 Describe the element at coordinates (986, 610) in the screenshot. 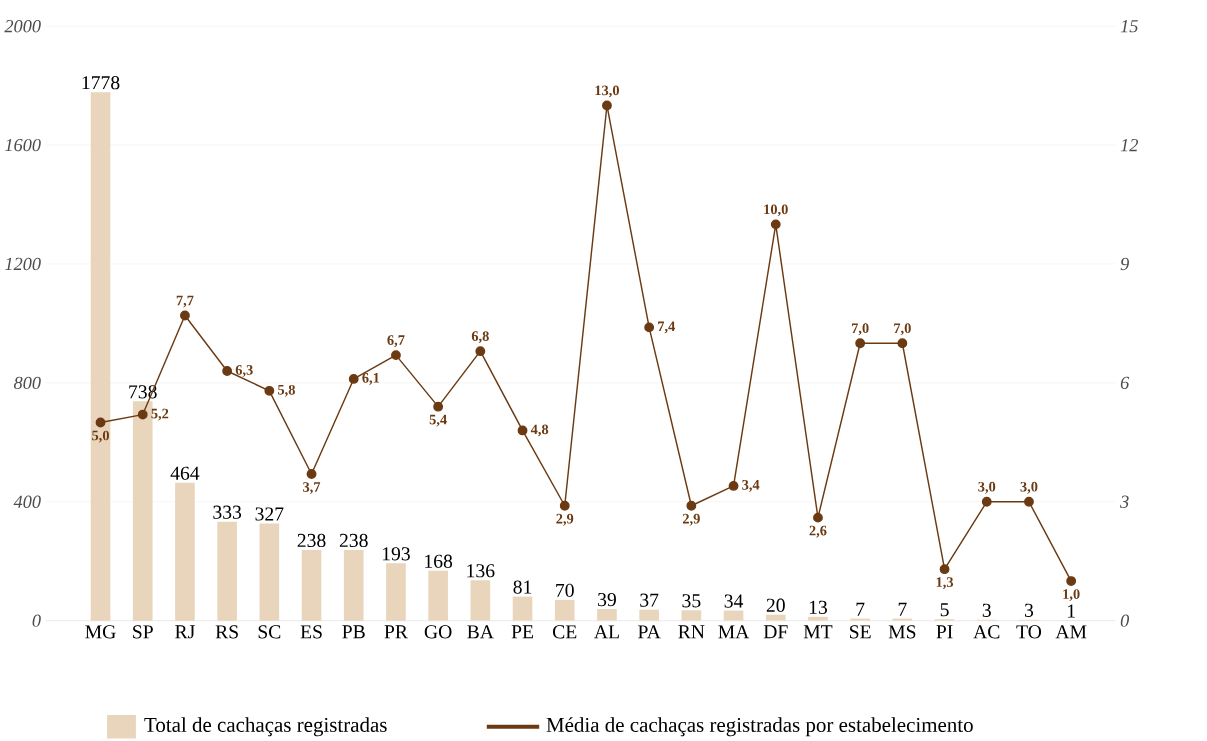

I see `data-label: 3` at that location.